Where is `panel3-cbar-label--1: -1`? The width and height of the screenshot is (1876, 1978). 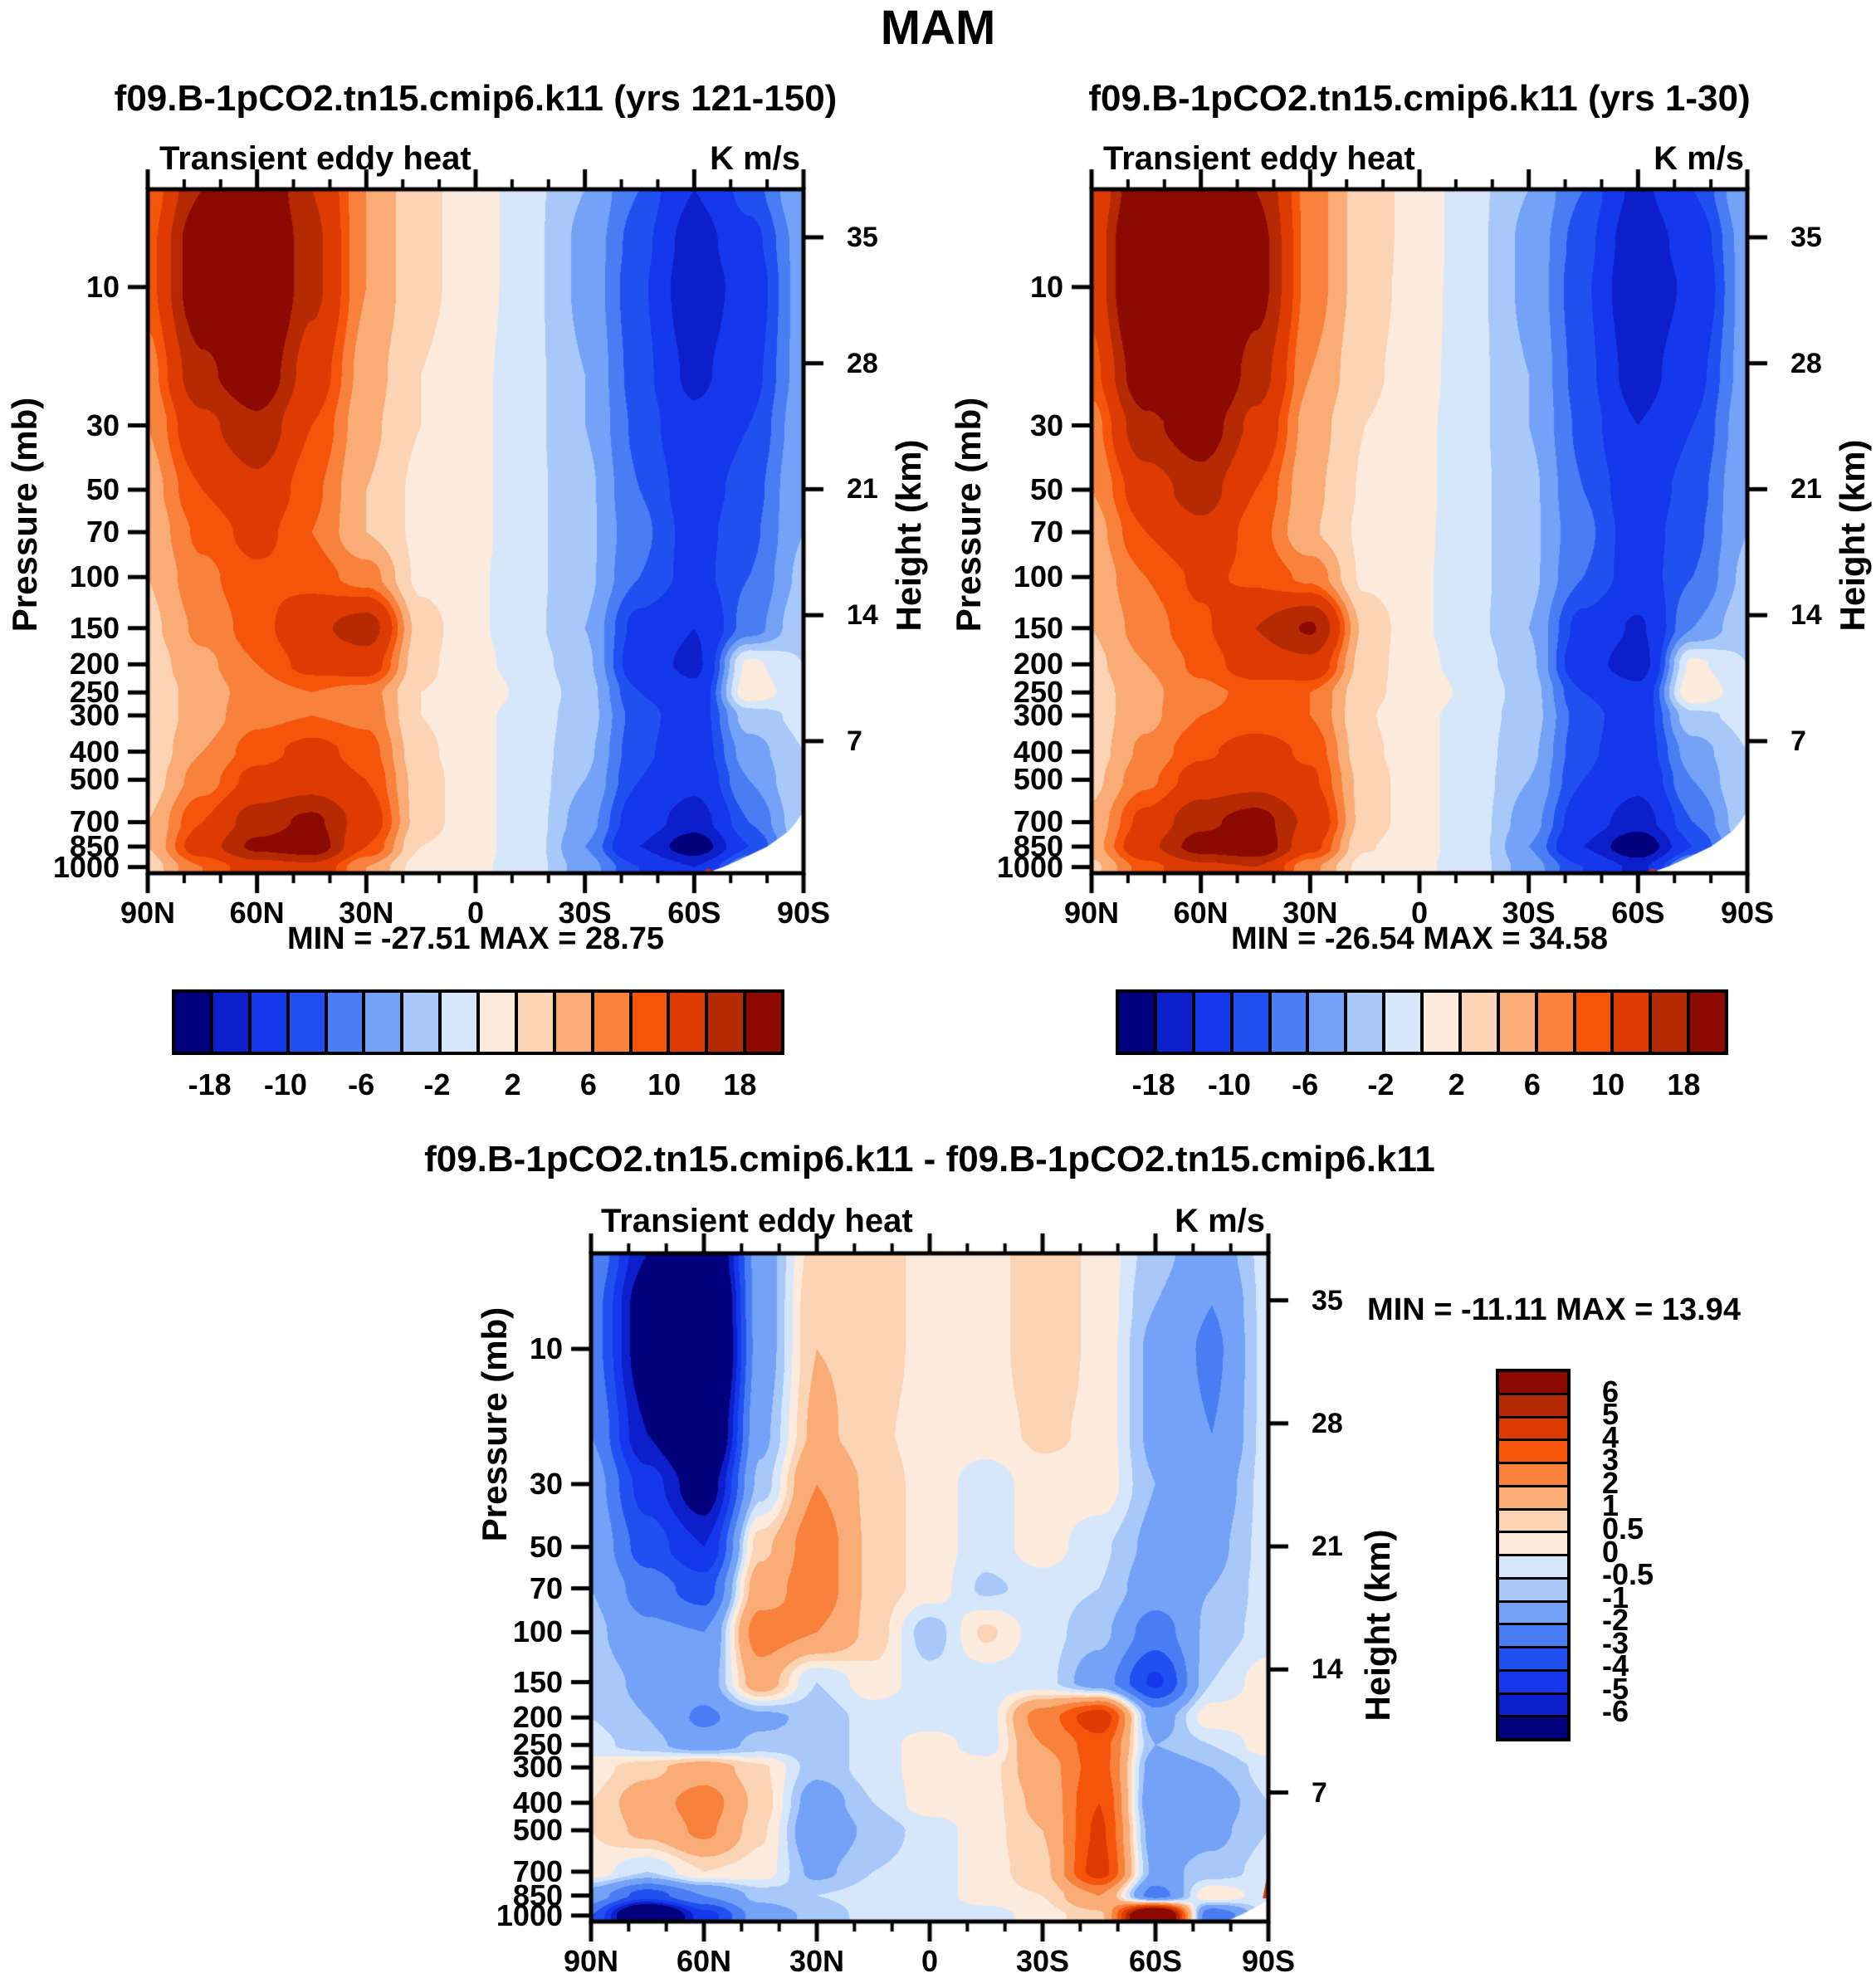 panel3-cbar-label--1: -1 is located at coordinates (1615, 1597).